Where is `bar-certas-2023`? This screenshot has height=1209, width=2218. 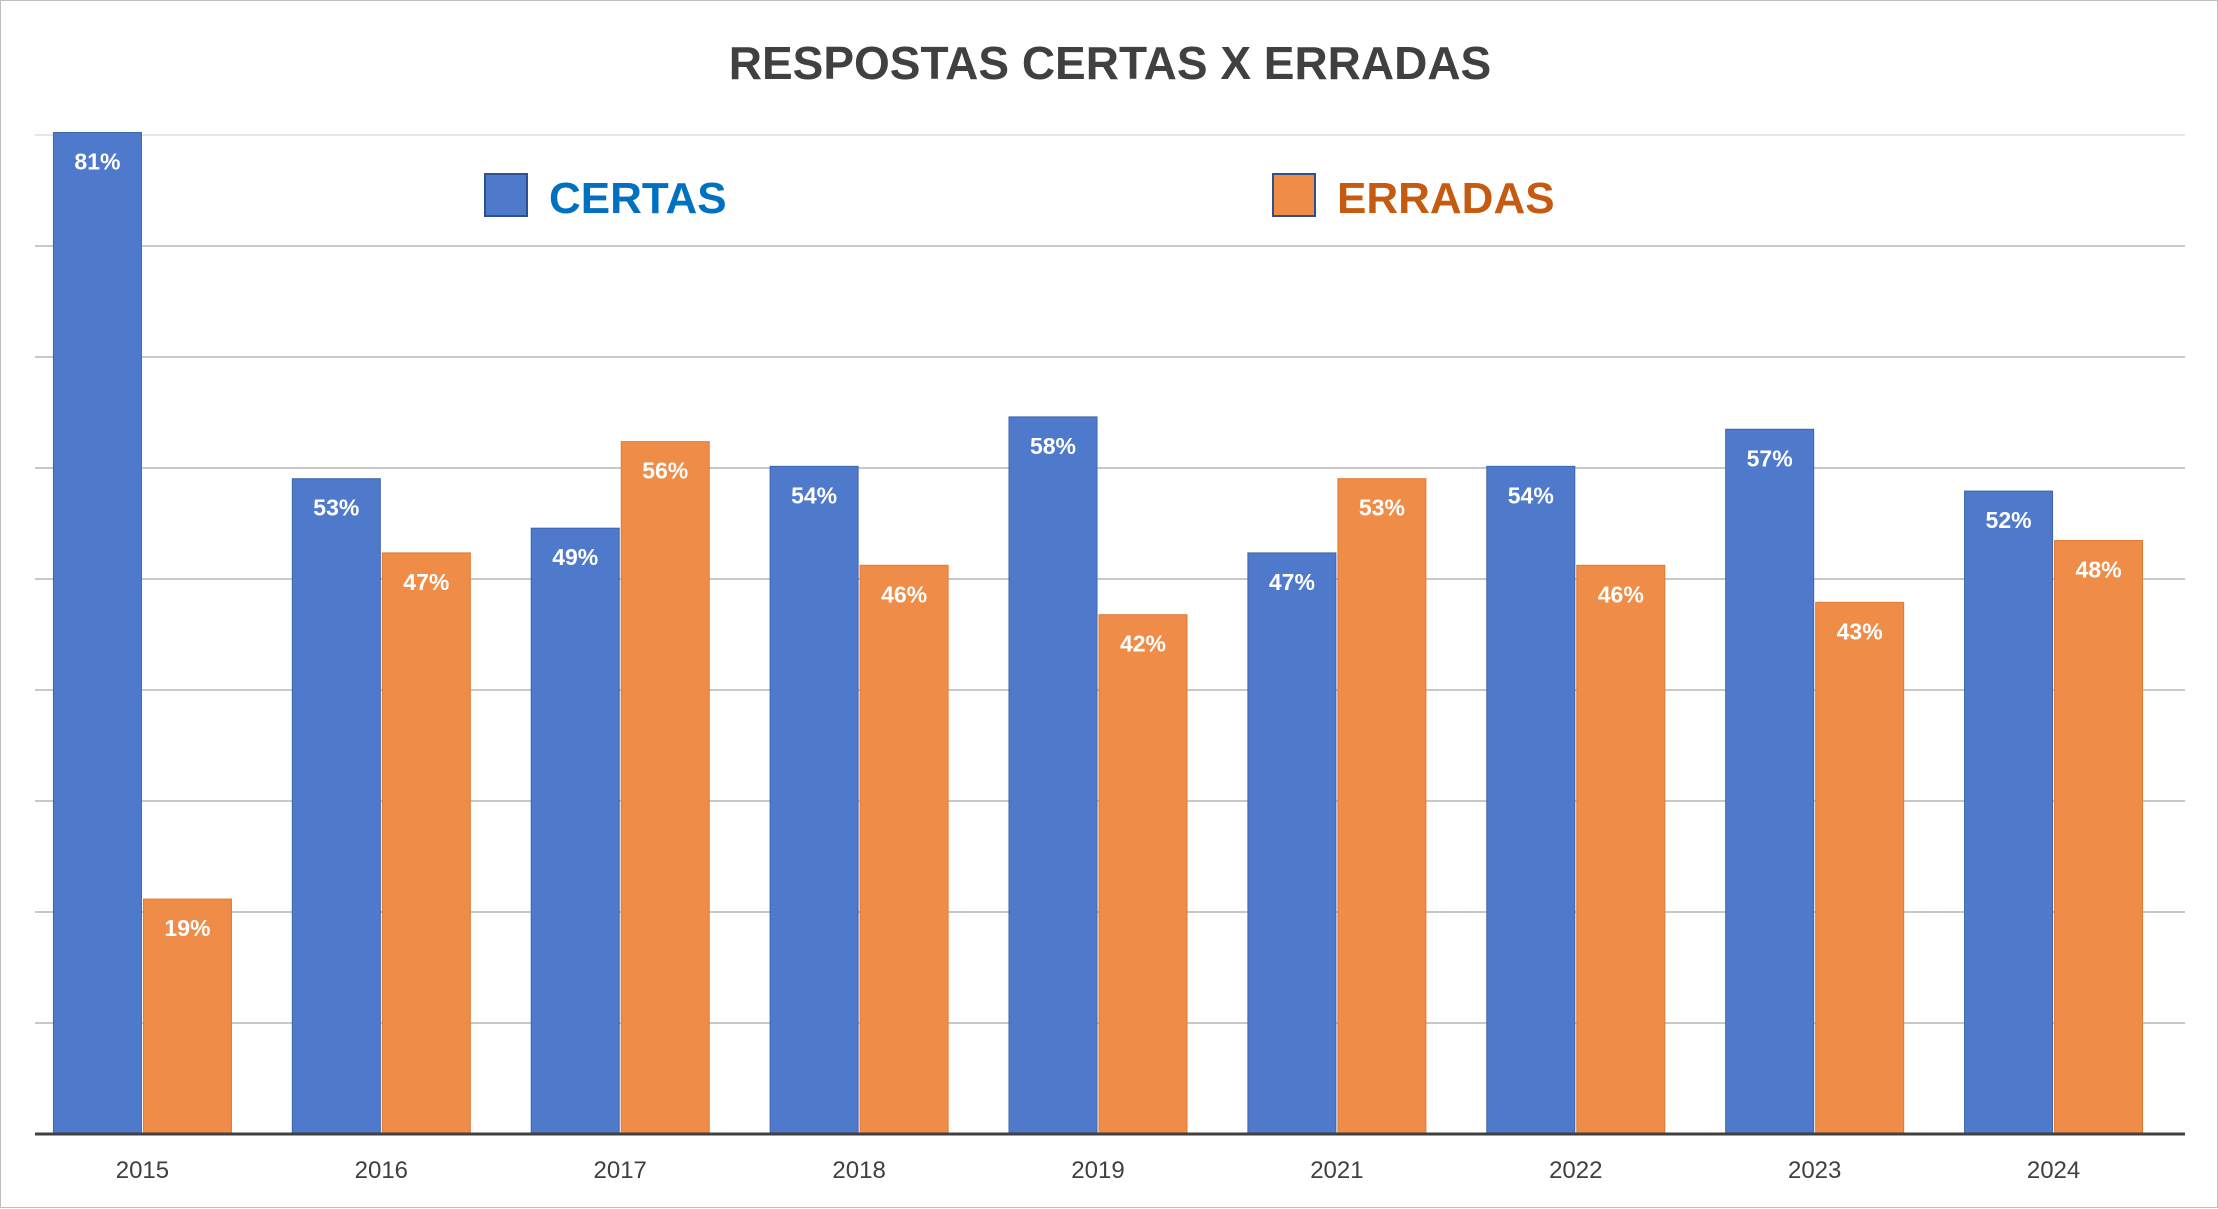 bar-certas-2023 is located at coordinates (1770, 781).